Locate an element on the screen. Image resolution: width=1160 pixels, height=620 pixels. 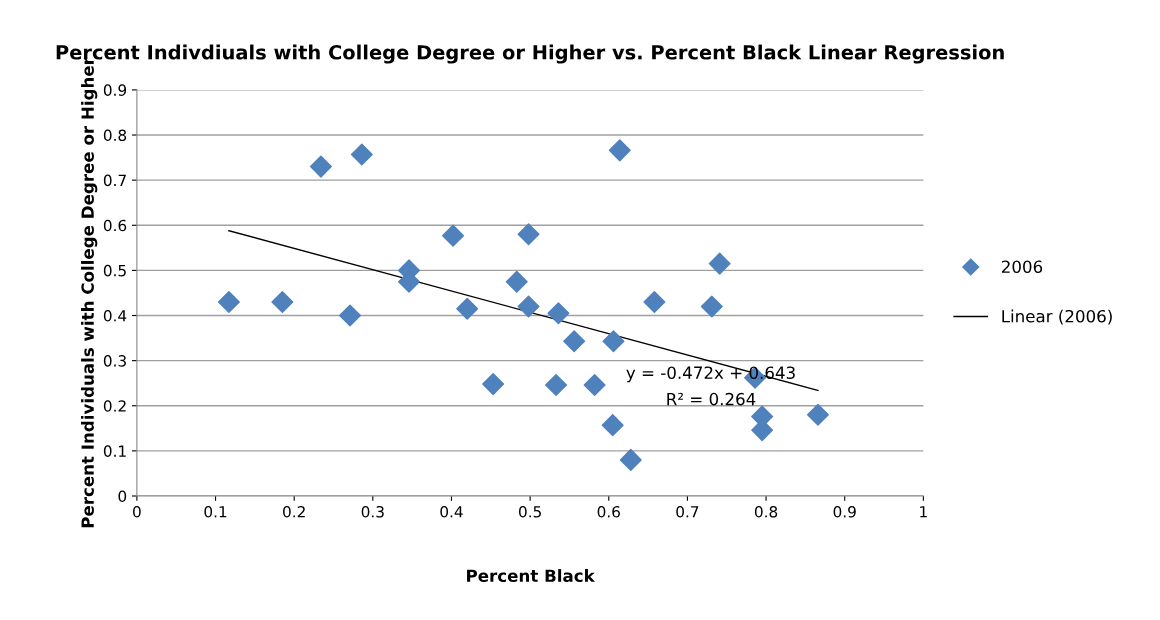
x-tick-label: 0.4 is located at coordinates (451, 511).